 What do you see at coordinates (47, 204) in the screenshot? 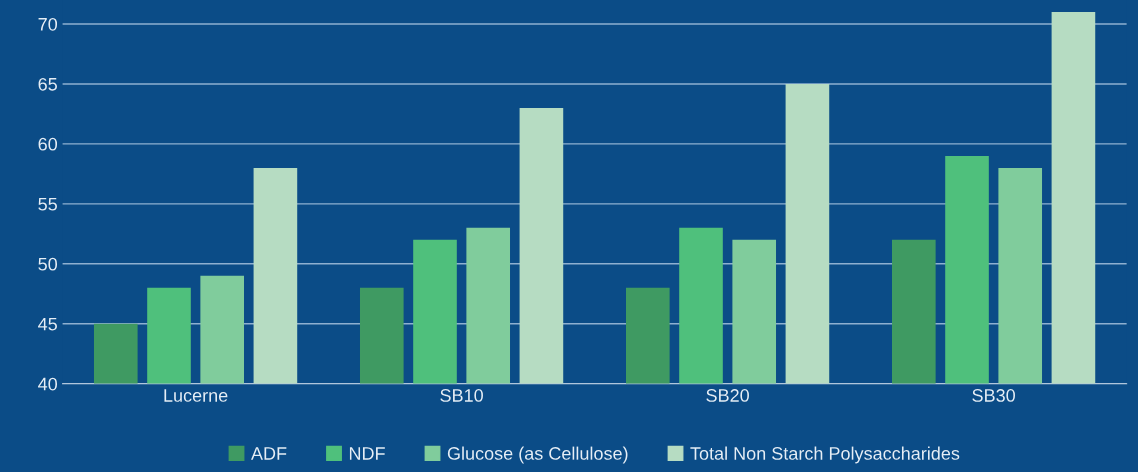
I see `y-tick-label: 55` at bounding box center [47, 204].